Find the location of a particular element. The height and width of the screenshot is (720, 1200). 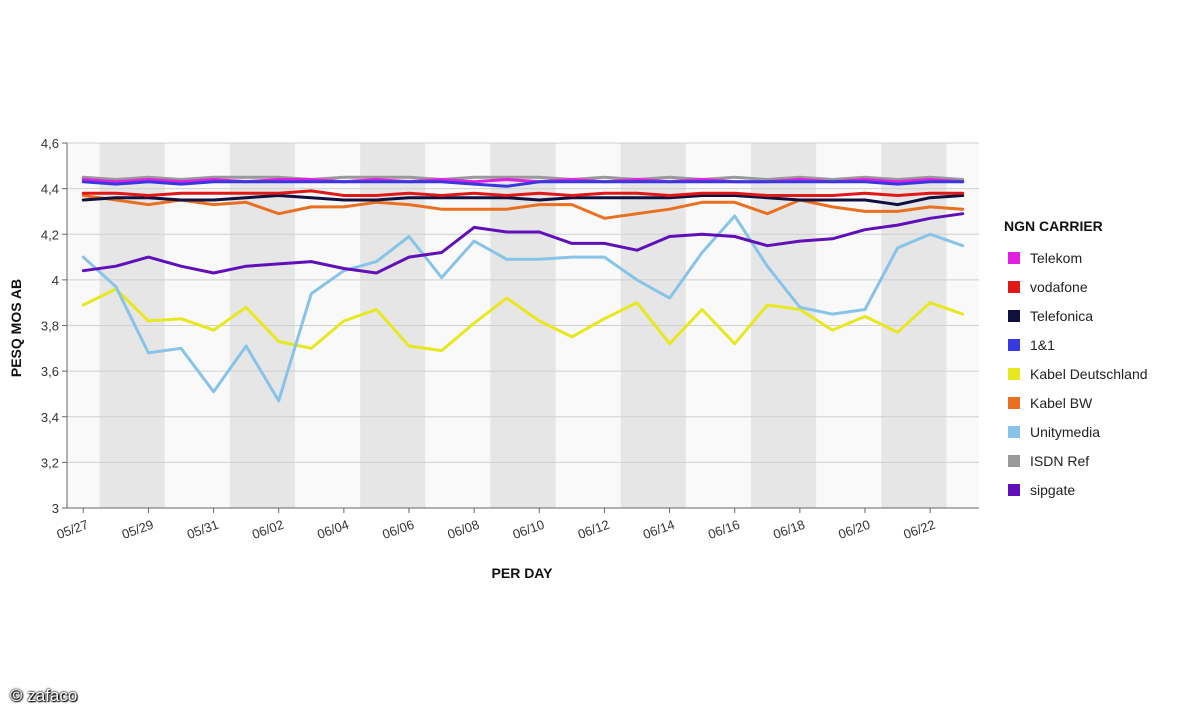

legend-item: Kabel BW is located at coordinates (1099, 402).